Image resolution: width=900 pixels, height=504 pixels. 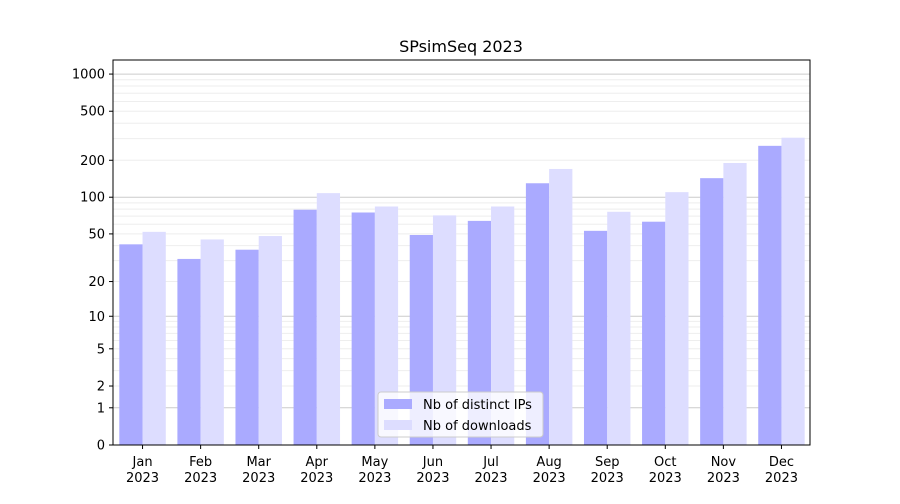 What do you see at coordinates (200, 470) in the screenshot?
I see `x-tick-label: Feb 2023` at bounding box center [200, 470].